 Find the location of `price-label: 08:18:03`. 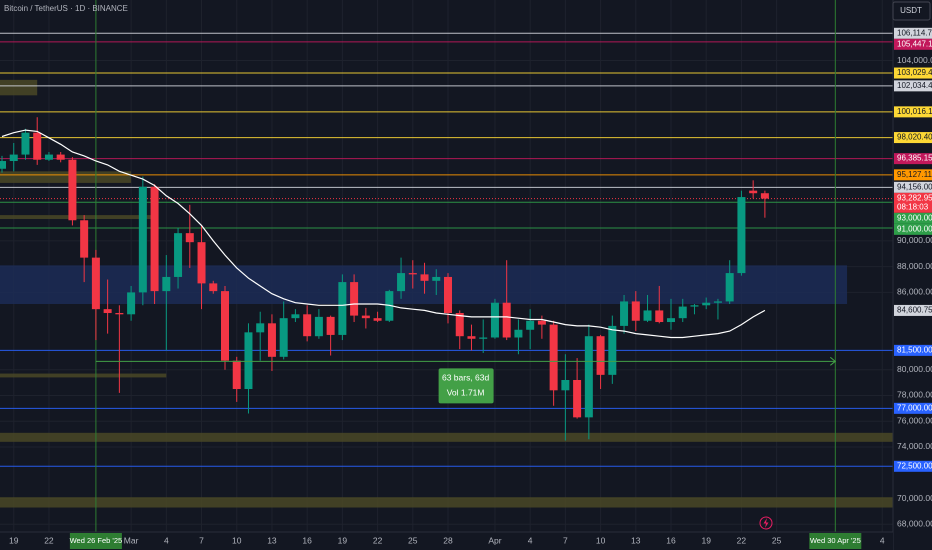

price-label: 08:18:03 is located at coordinates (913, 206).